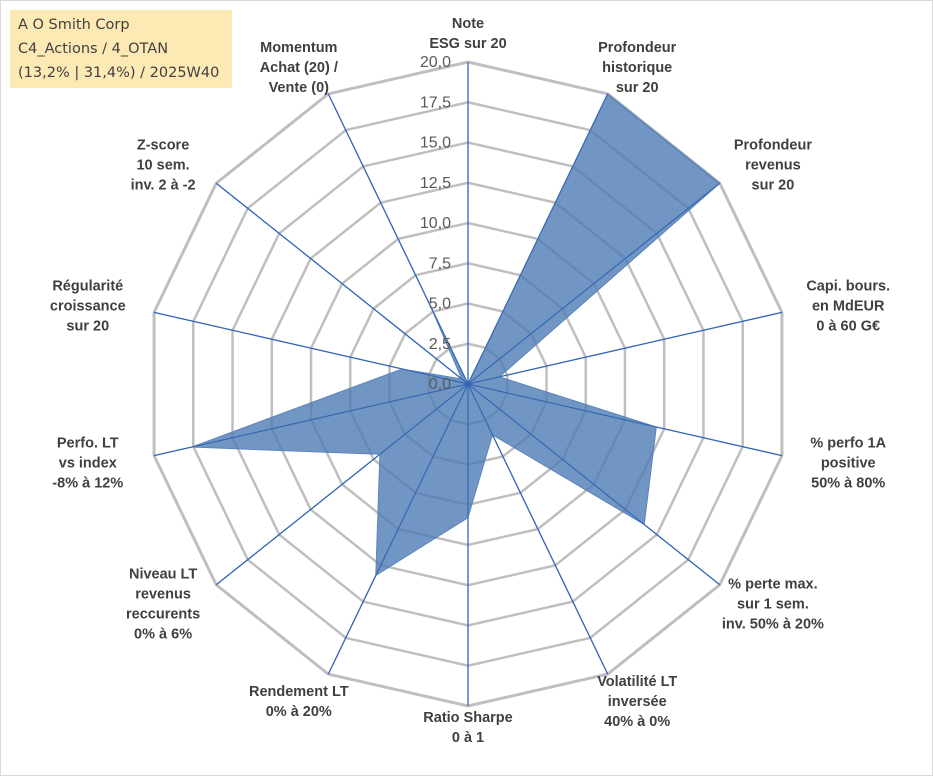 The height and width of the screenshot is (776, 933). I want to click on axis-label: Rendement LT 0% à 20%, so click(299, 702).